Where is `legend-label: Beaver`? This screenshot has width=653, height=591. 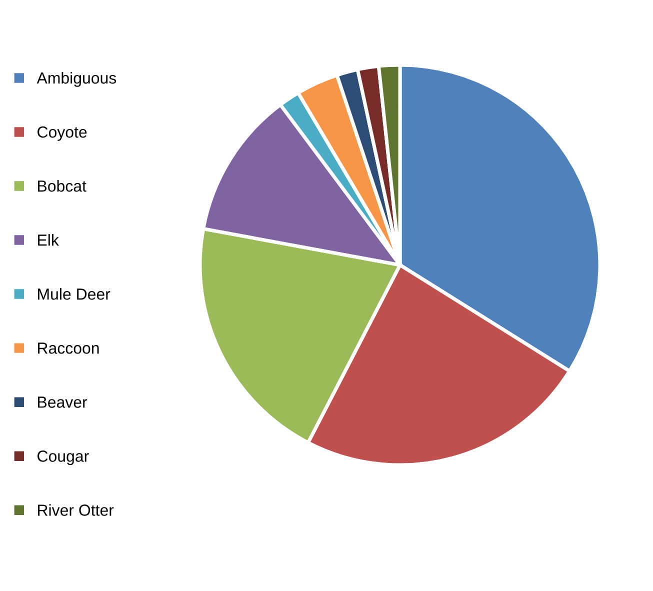 legend-label: Beaver is located at coordinates (63, 402).